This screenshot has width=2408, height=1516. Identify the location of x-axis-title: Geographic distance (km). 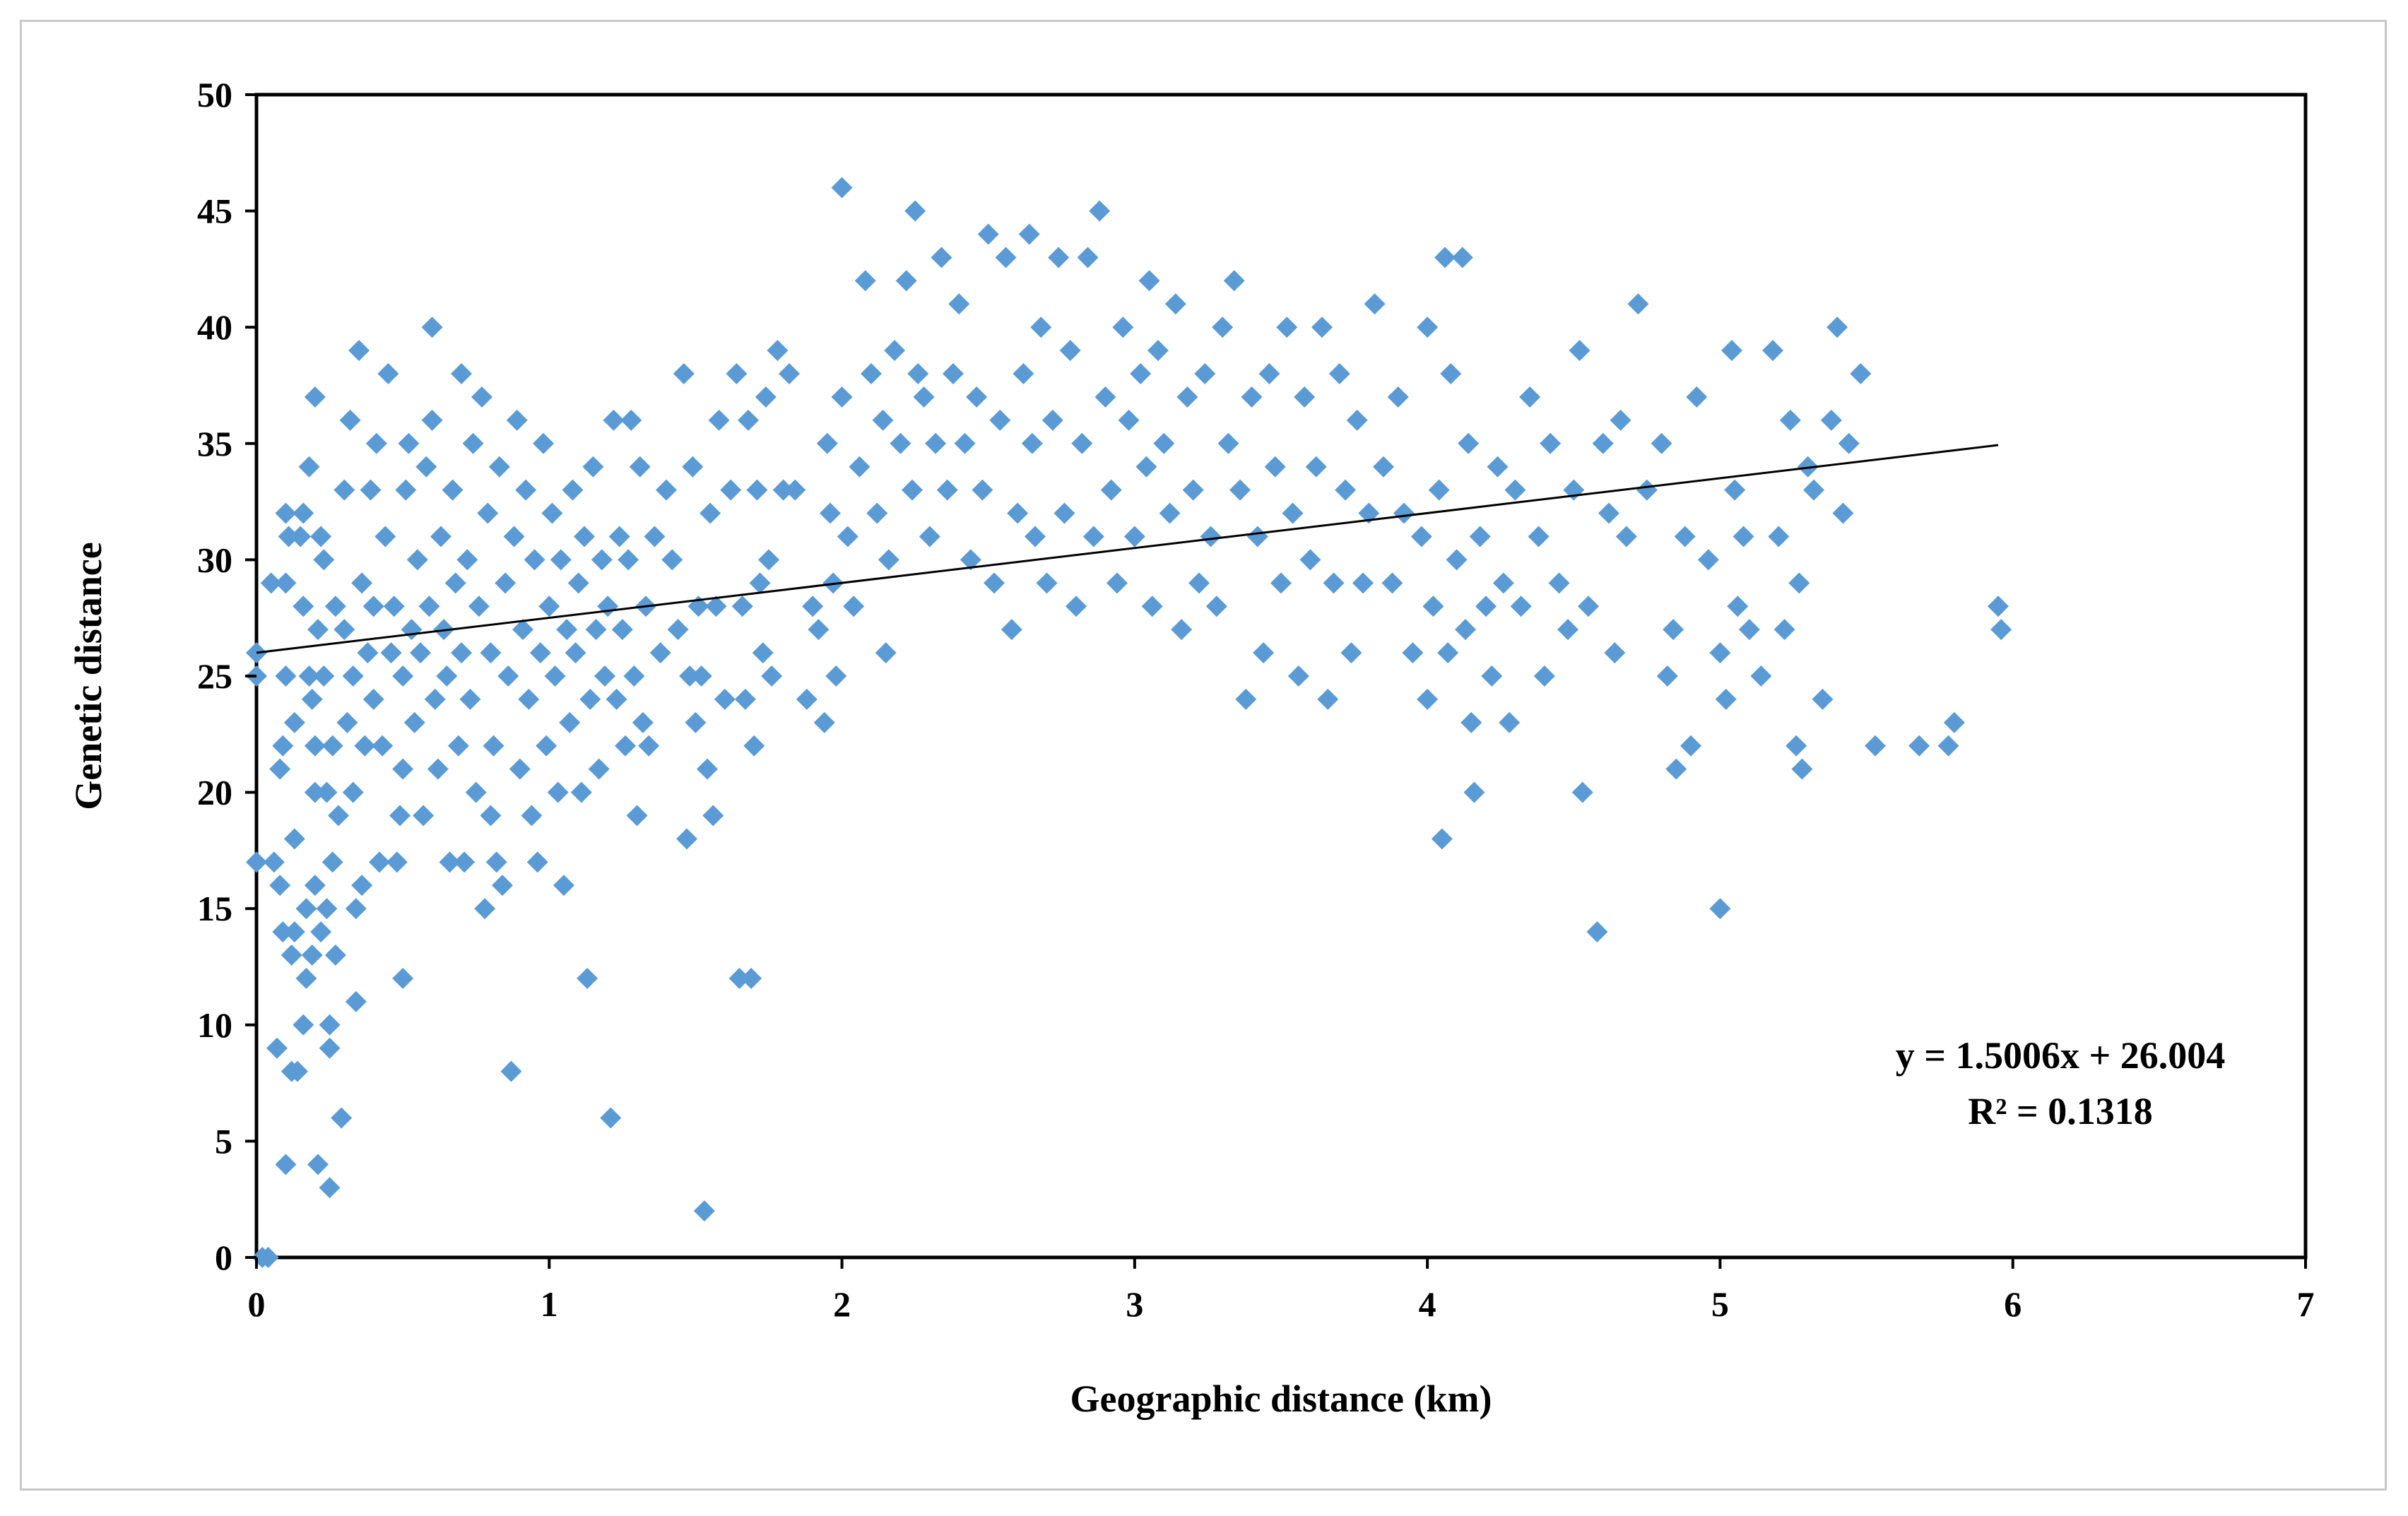
(1281, 1399).